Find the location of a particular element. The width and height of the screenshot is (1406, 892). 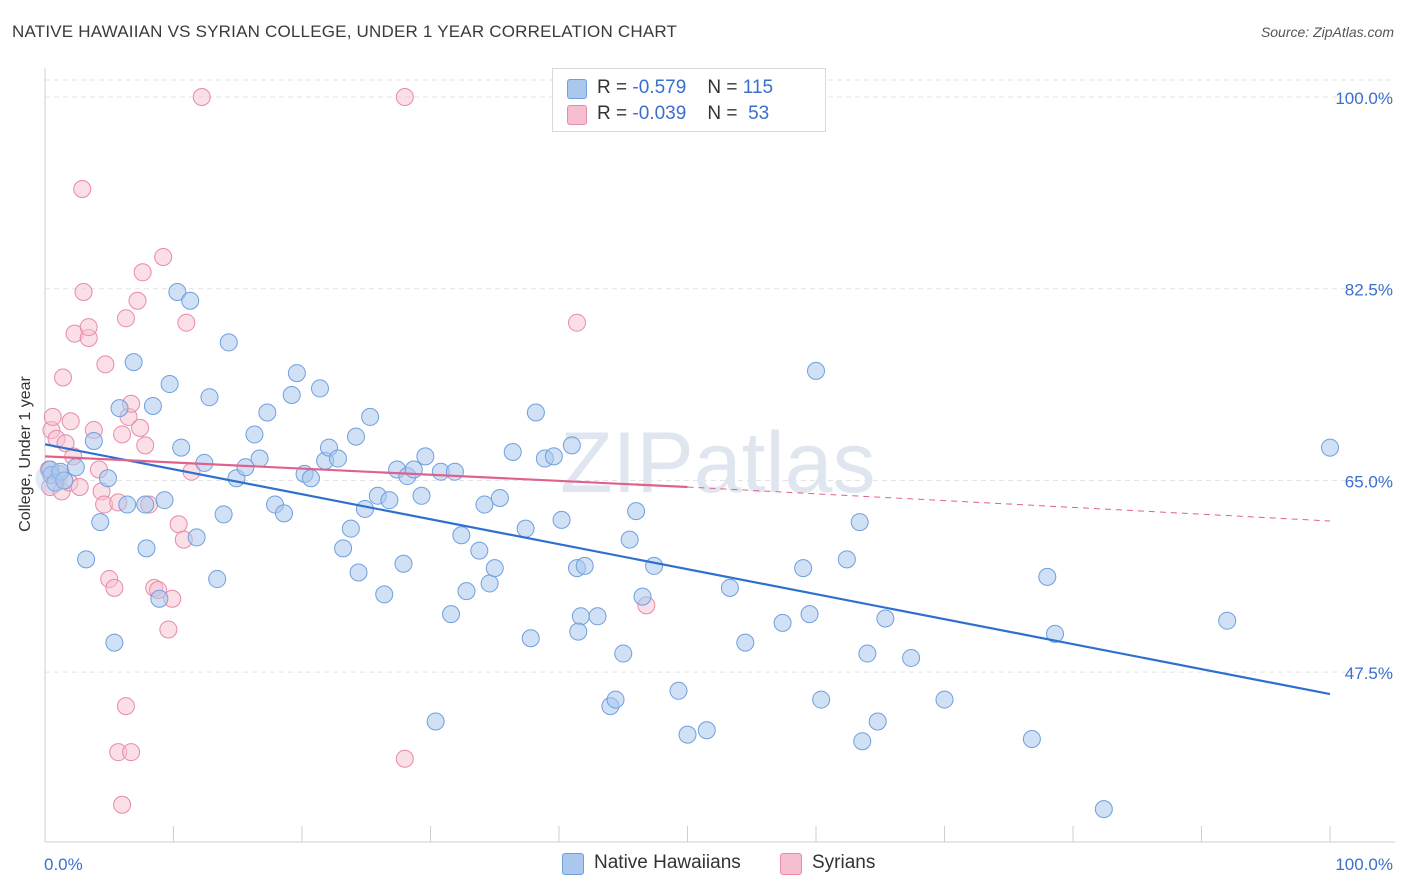

watermark: ZIPatlas is located at coordinates (717, 463).